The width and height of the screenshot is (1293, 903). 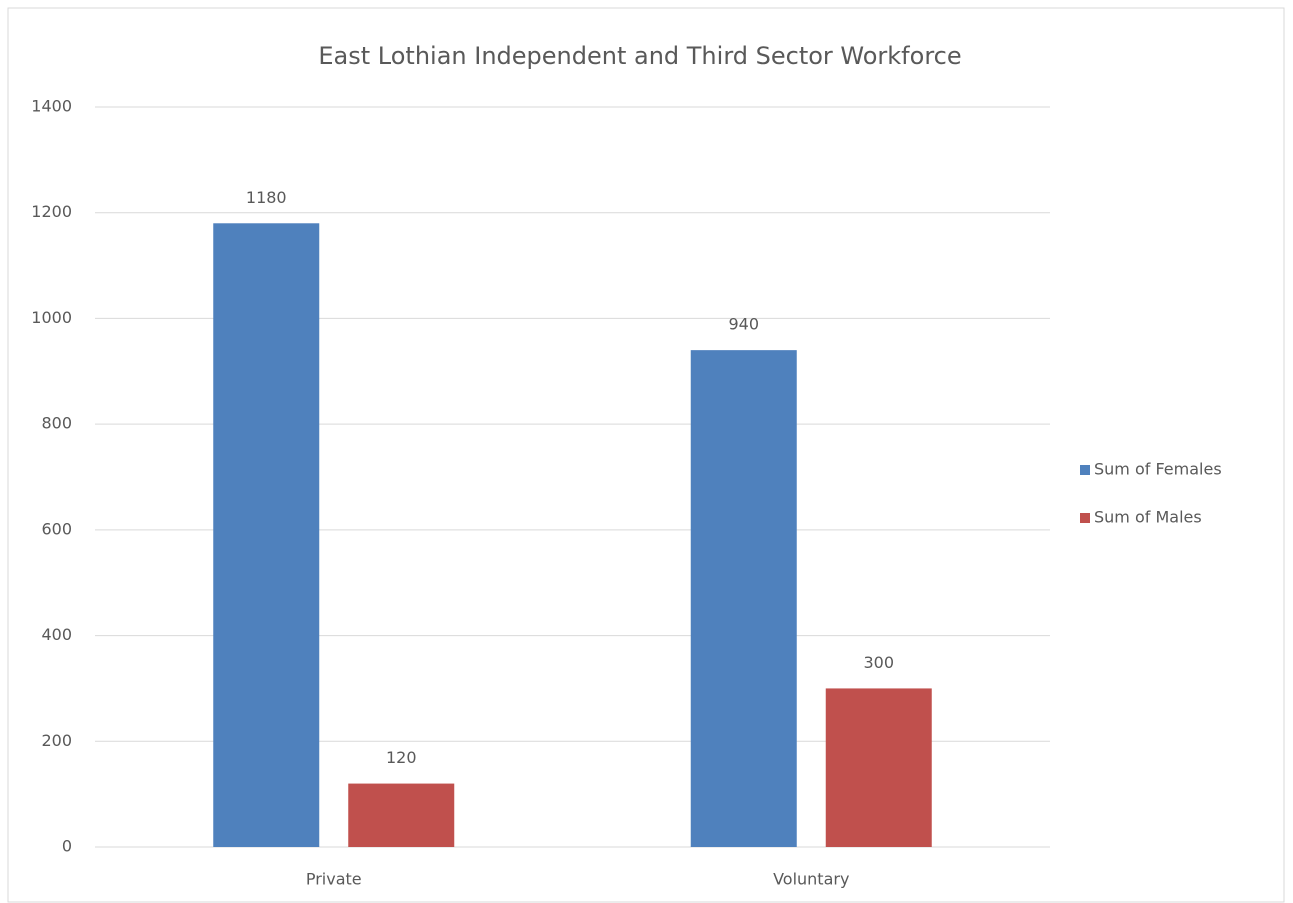 I want to click on y-tick-label: 800, so click(x=56, y=423).